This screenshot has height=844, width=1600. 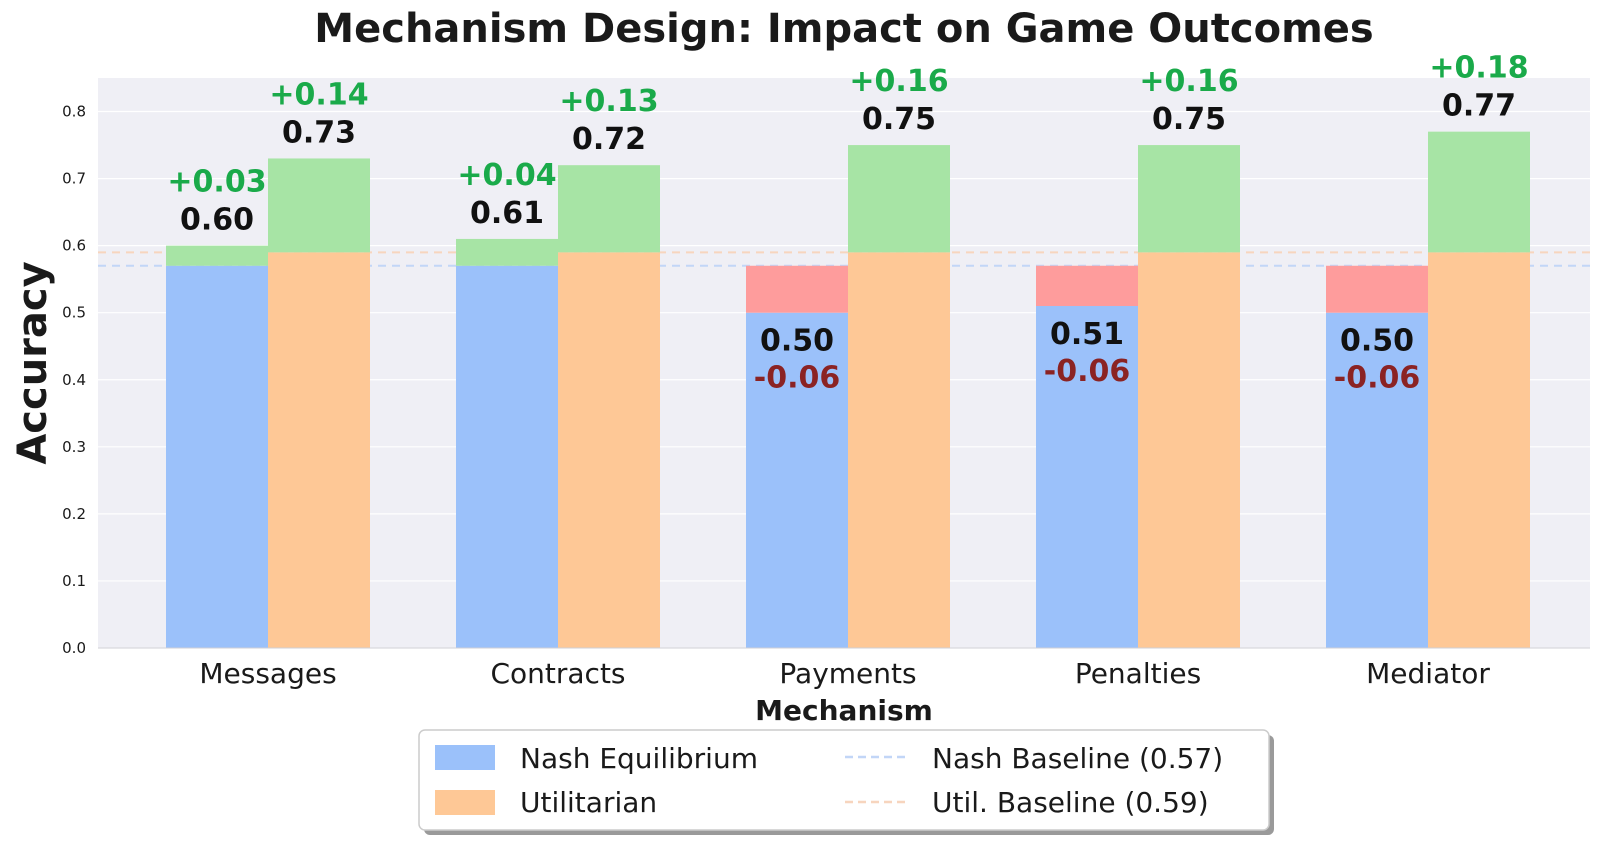 What do you see at coordinates (557, 673) in the screenshot?
I see `x-tick-label: Contracts` at bounding box center [557, 673].